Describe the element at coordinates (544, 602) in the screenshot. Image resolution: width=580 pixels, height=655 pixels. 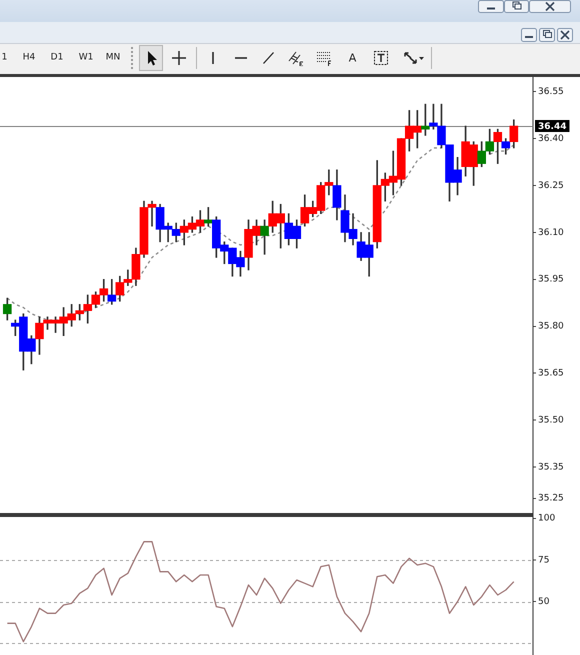
I see `y-tick-label: 50` at that location.